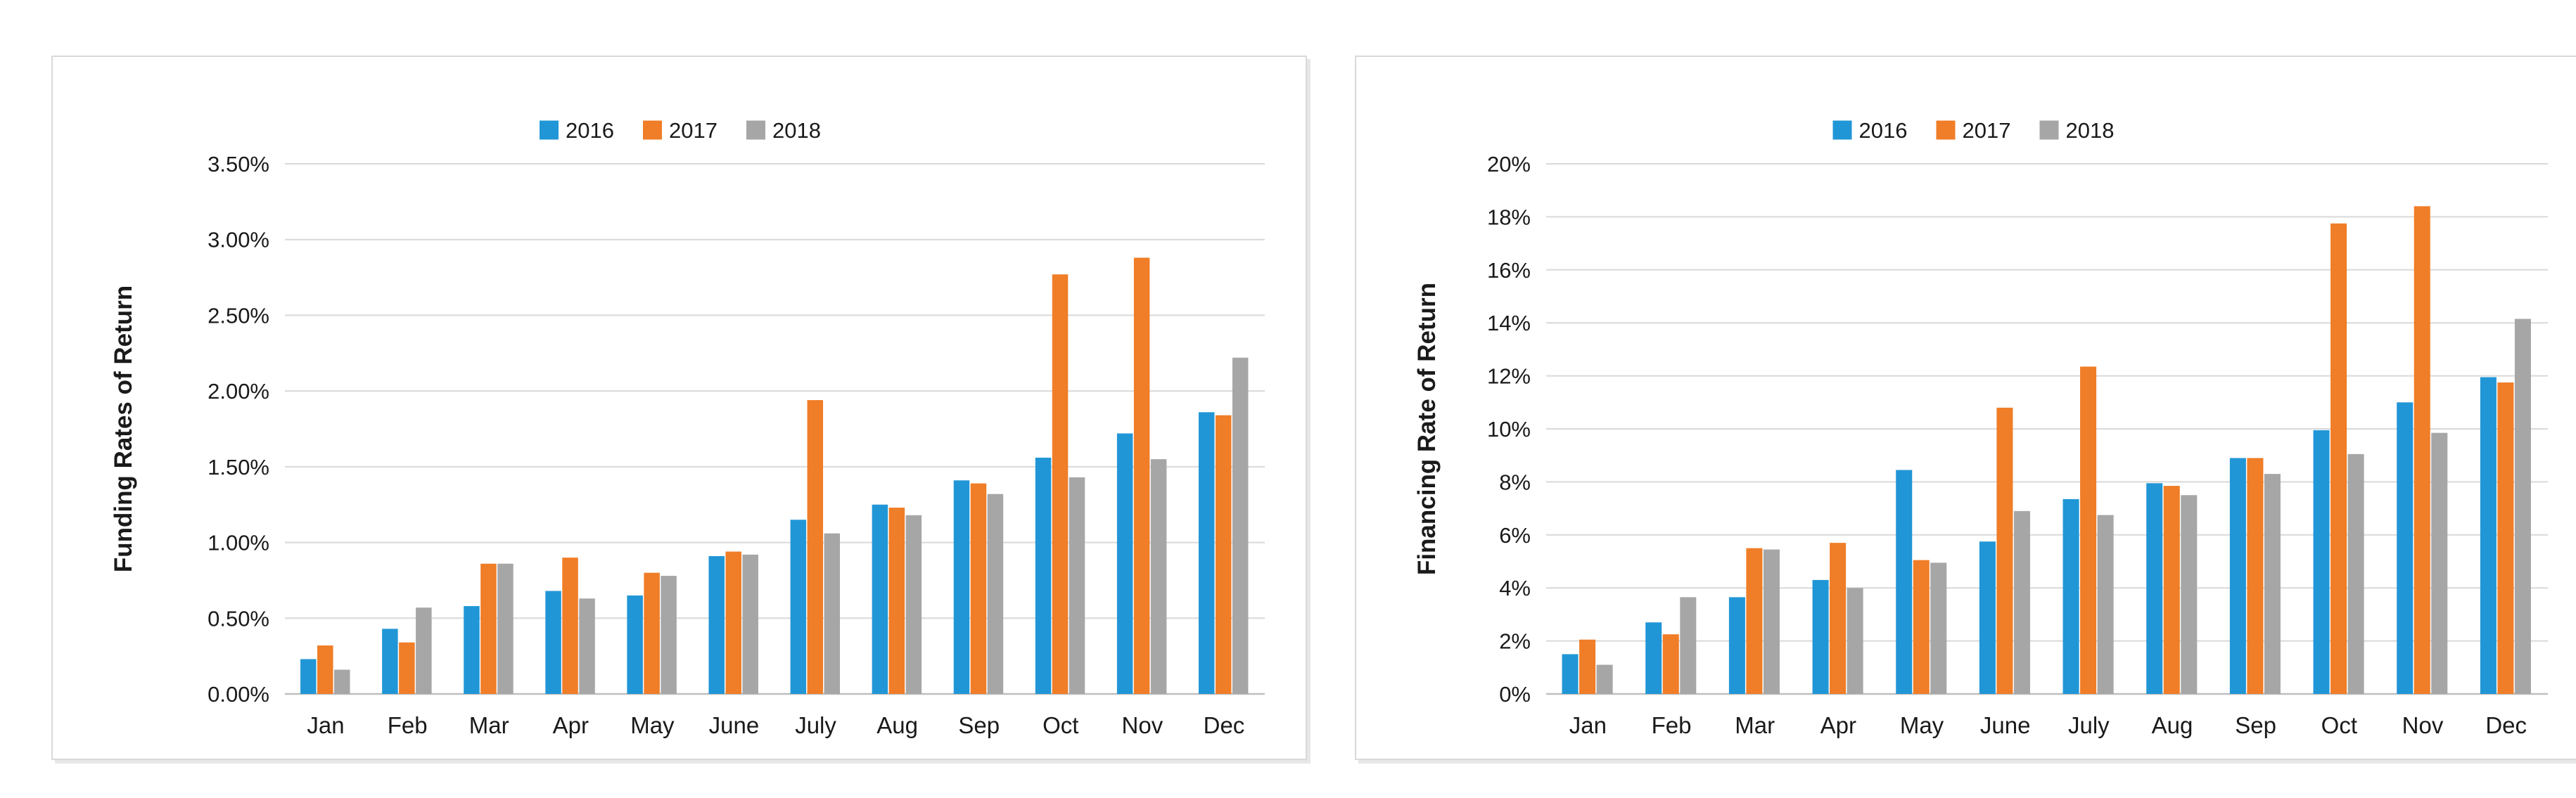  What do you see at coordinates (325, 725) in the screenshot?
I see `x-axis-label: Jan` at bounding box center [325, 725].